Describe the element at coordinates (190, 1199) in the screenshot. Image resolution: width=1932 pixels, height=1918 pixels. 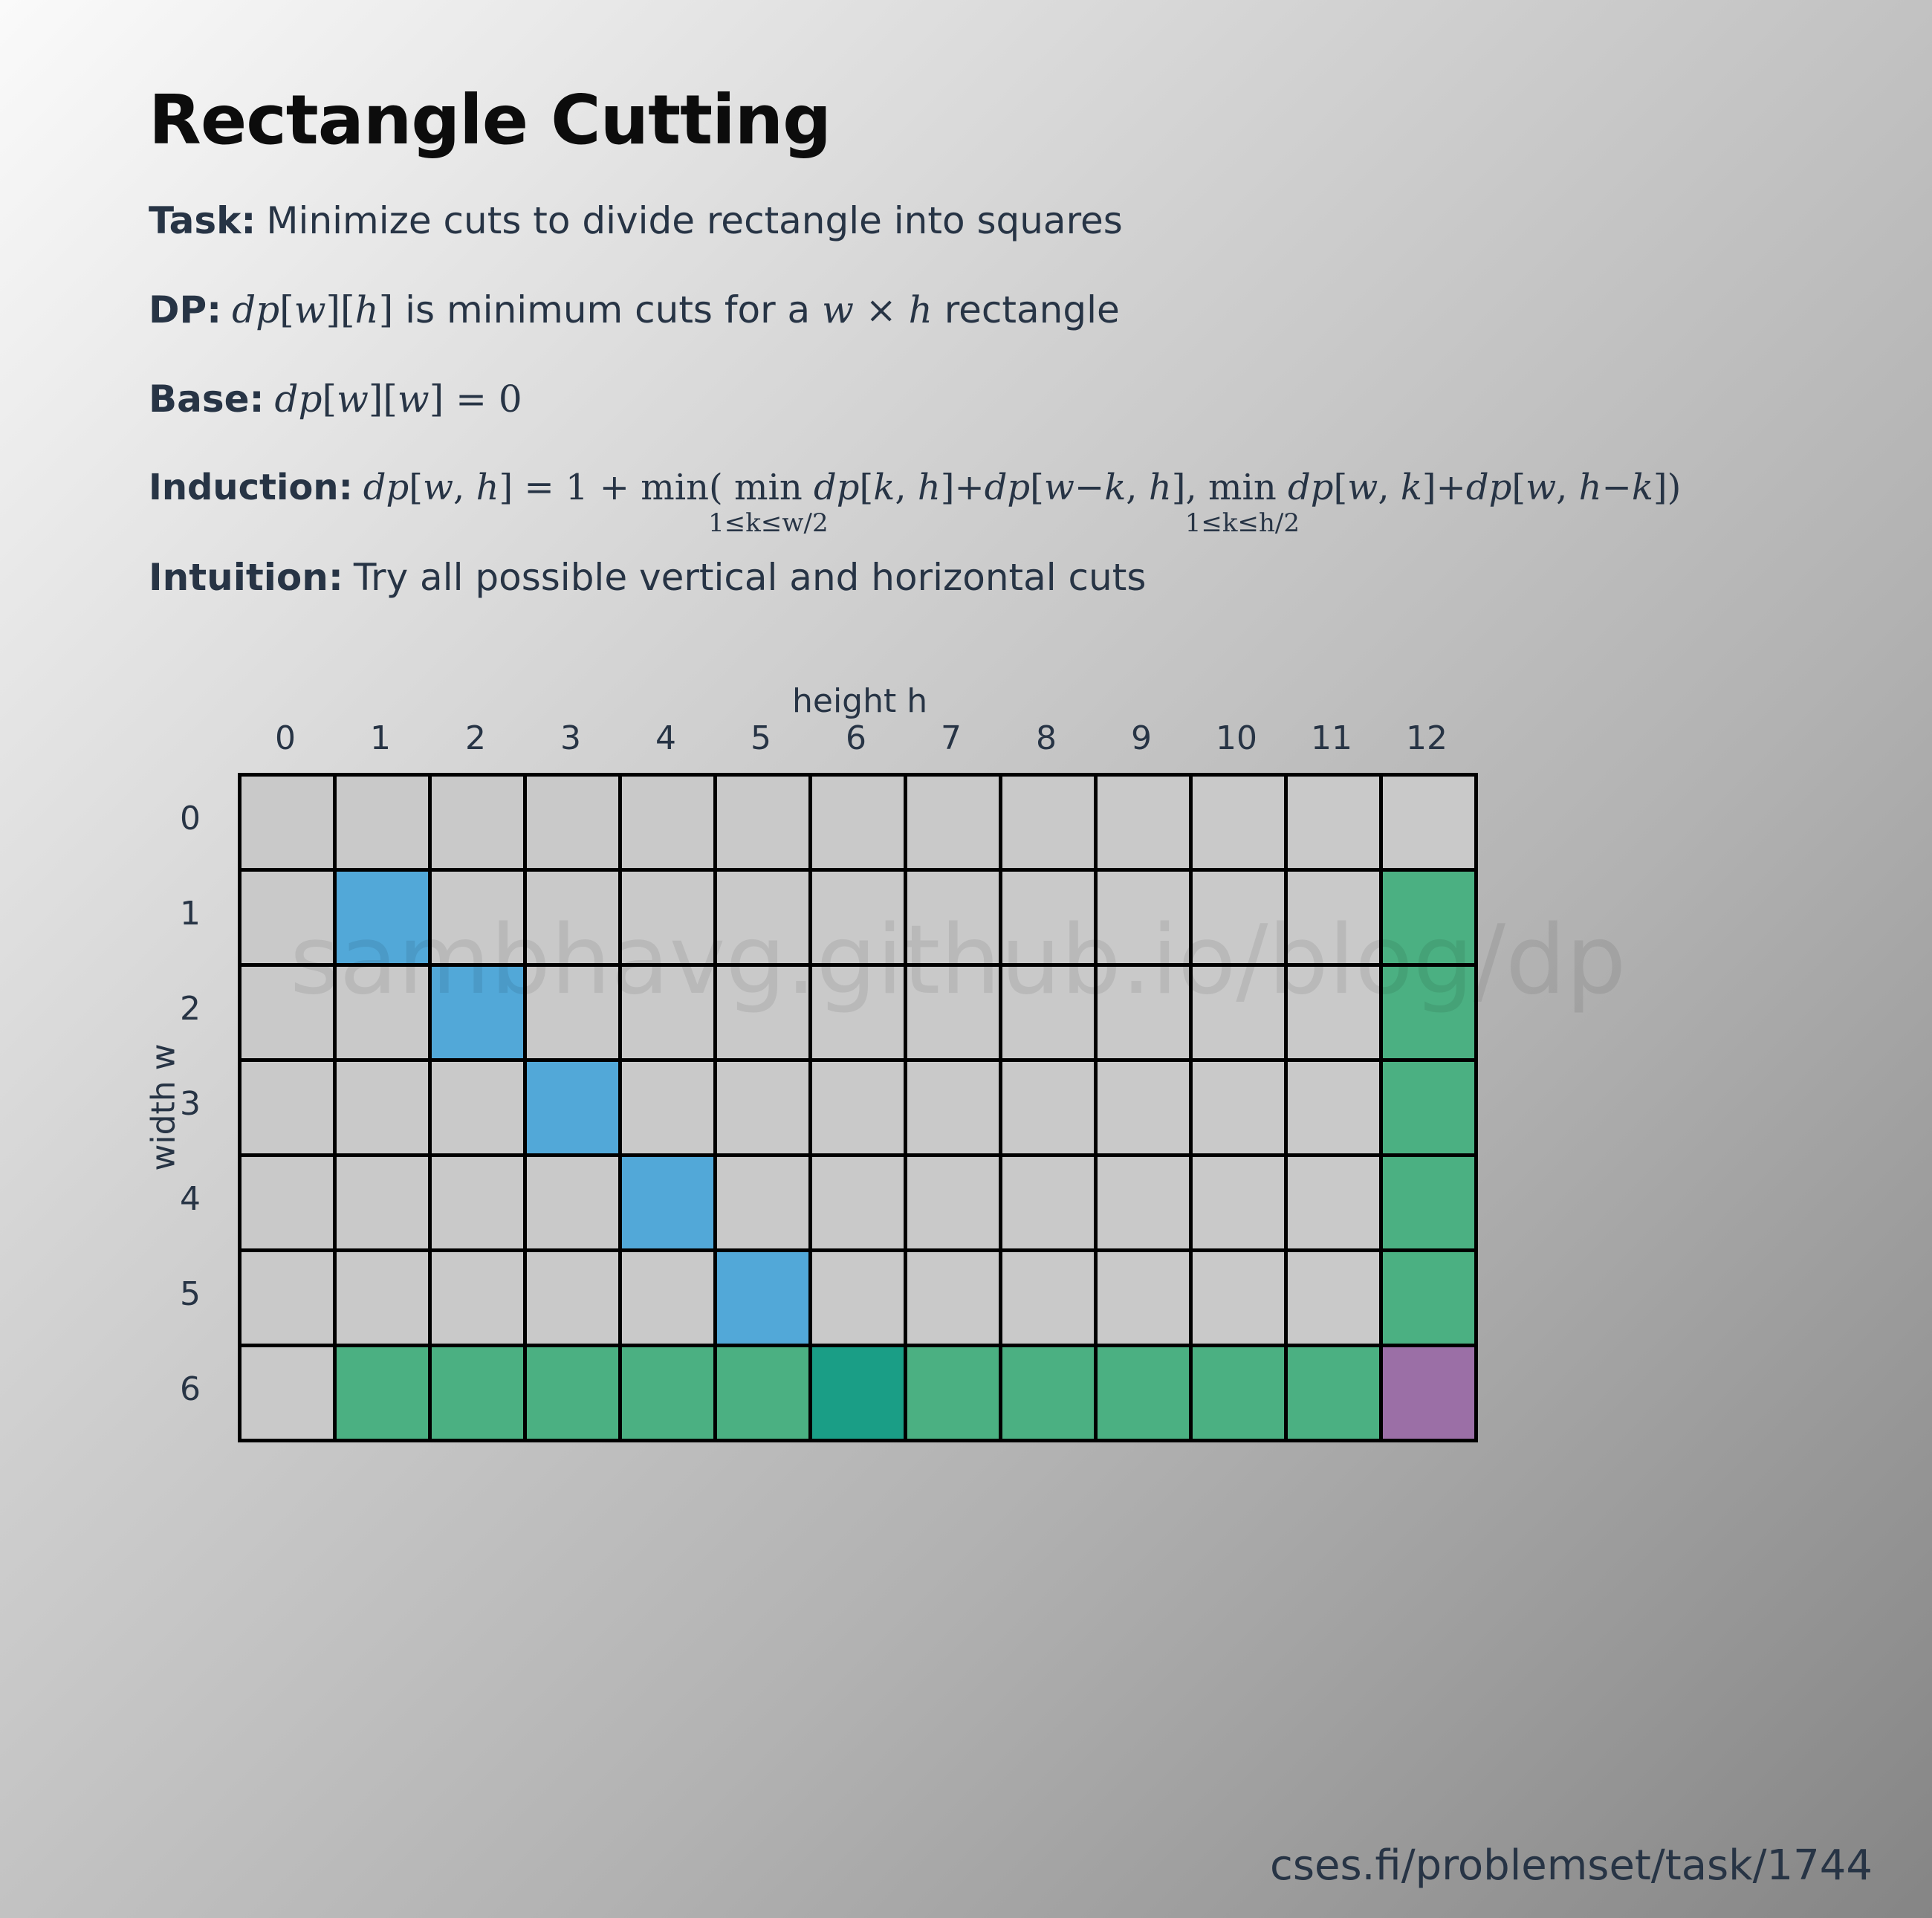
I see `row-label: 4` at that location.